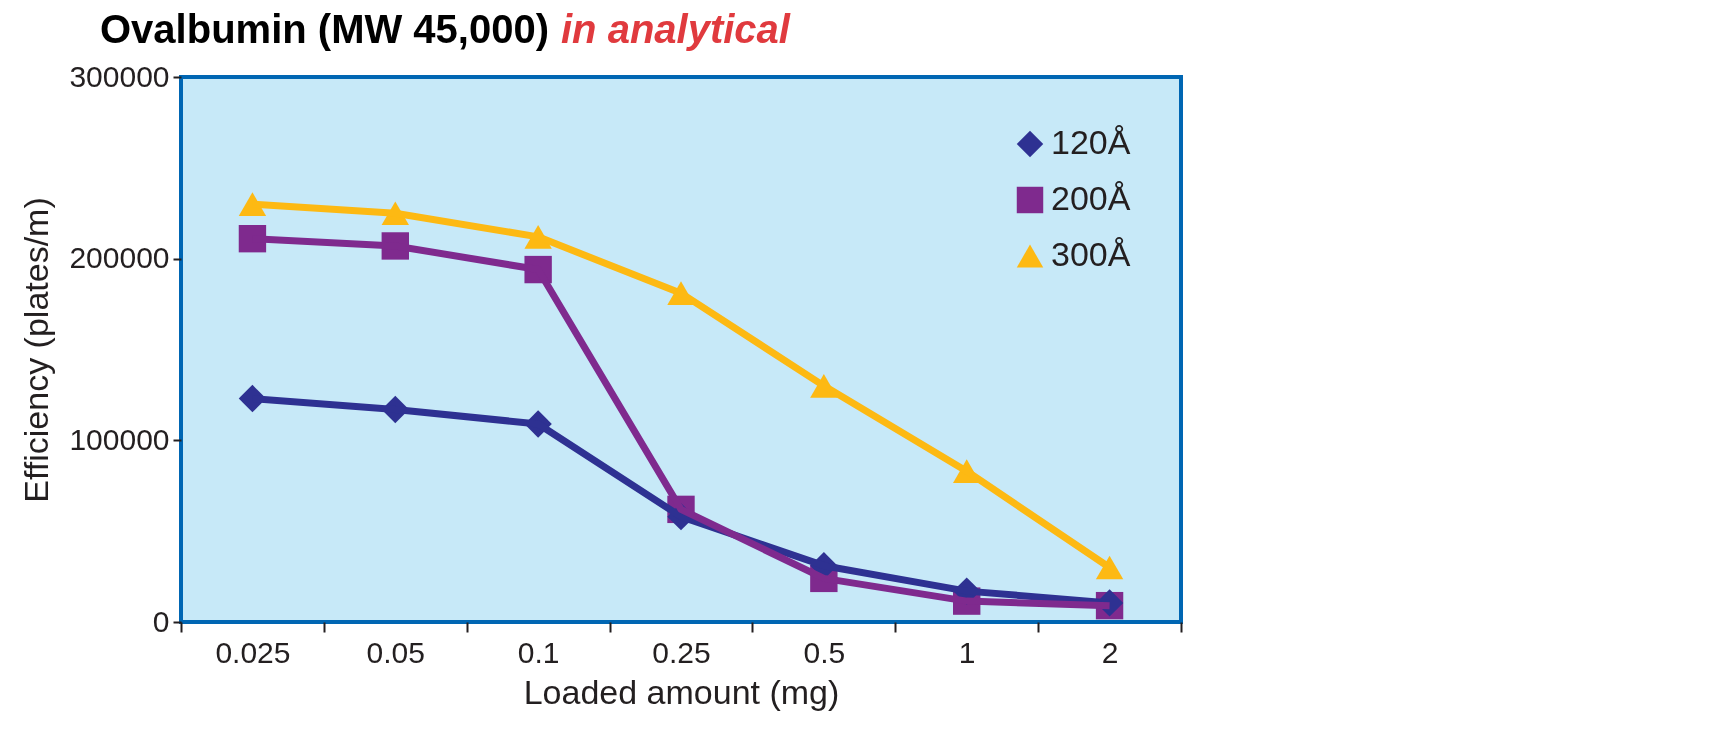 The width and height of the screenshot is (1722, 751). What do you see at coordinates (36, 350) in the screenshot?
I see `y-axis-title: Efficiency (plates/m)` at bounding box center [36, 350].